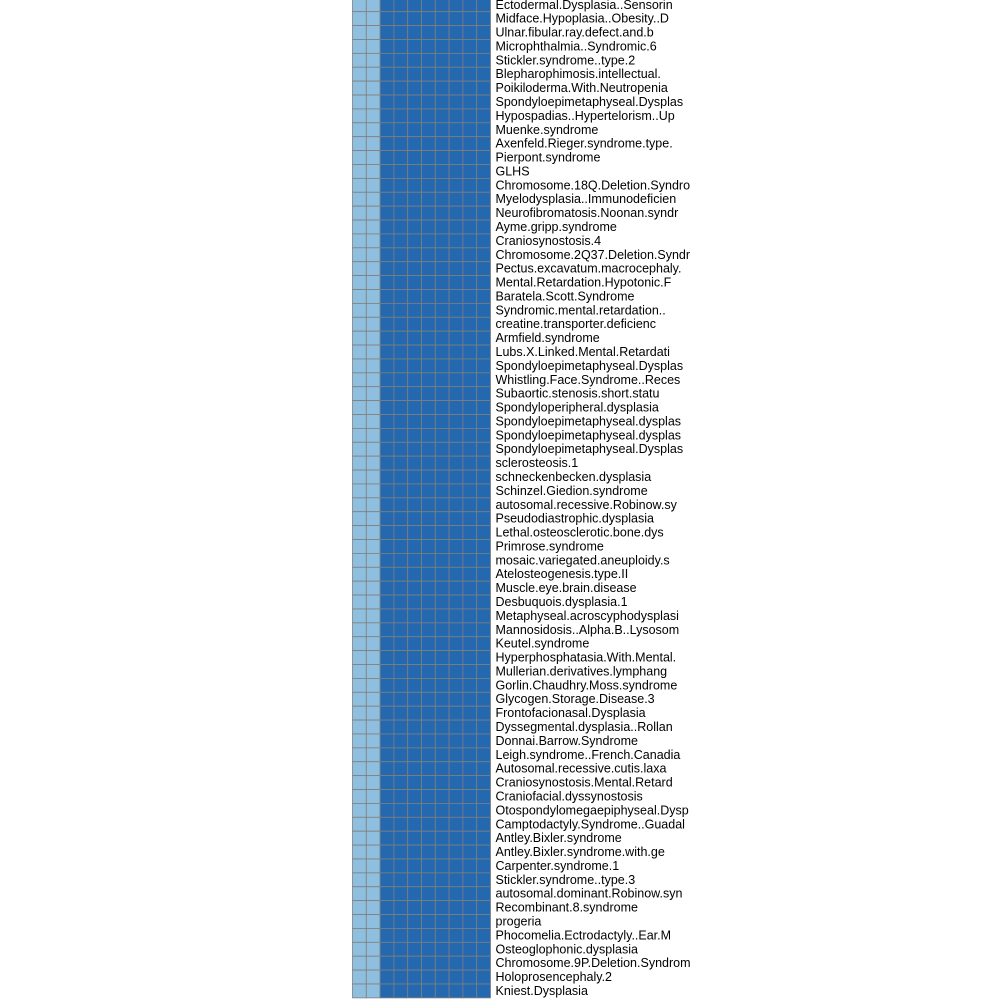 This screenshot has width=1000, height=1000. What do you see at coordinates (578, 394) in the screenshot?
I see `row-label: Subaortic.stenosis.short.statu` at bounding box center [578, 394].